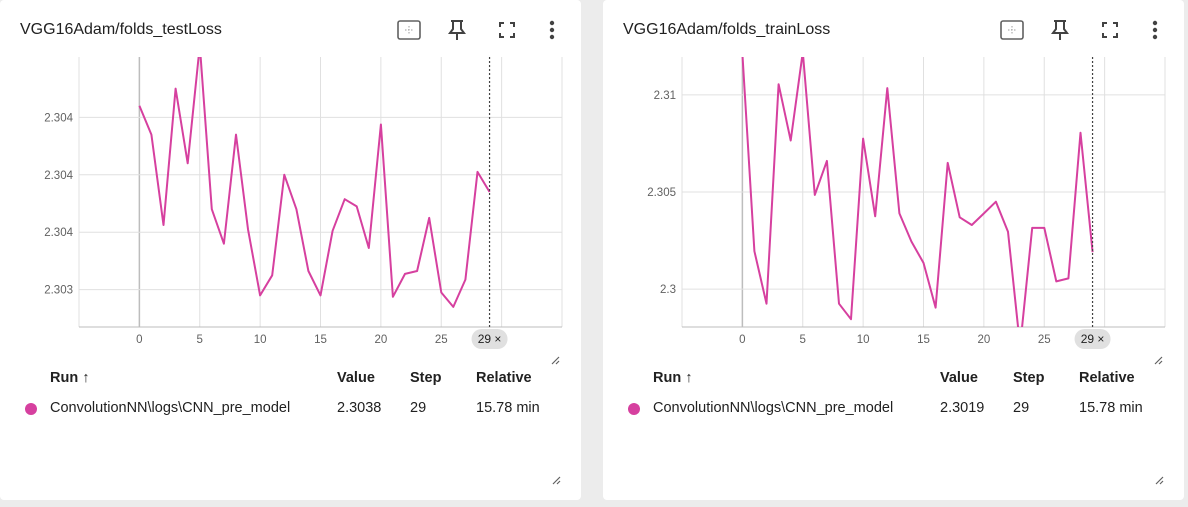 Image resolution: width=1188 pixels, height=507 pixels. I want to click on run-value: 2.3038, so click(359, 408).